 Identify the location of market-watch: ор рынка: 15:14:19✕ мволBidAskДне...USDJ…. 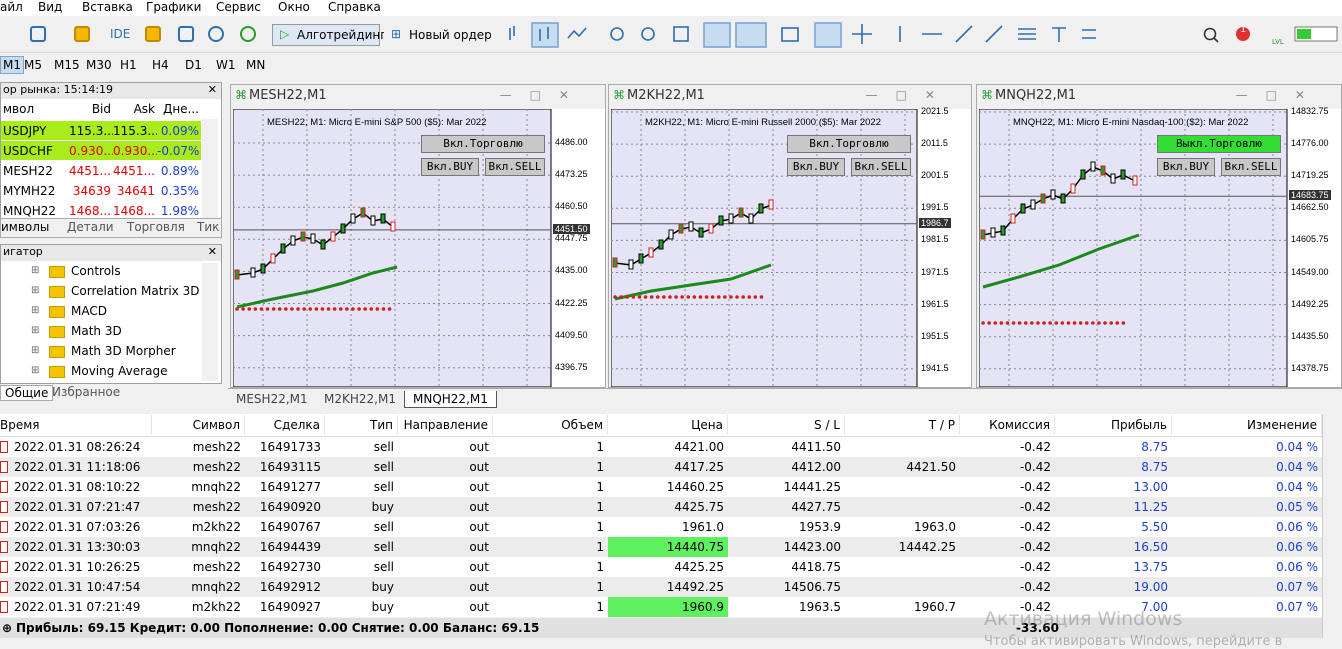
(111, 160).